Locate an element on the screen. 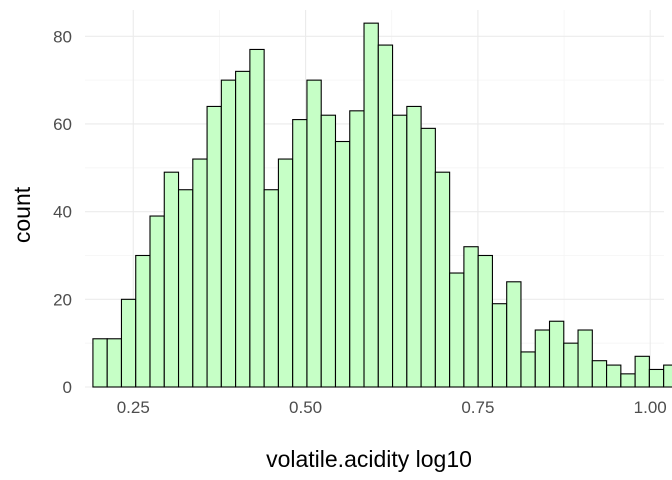  x-tick-label: 0.25 is located at coordinates (133, 407).